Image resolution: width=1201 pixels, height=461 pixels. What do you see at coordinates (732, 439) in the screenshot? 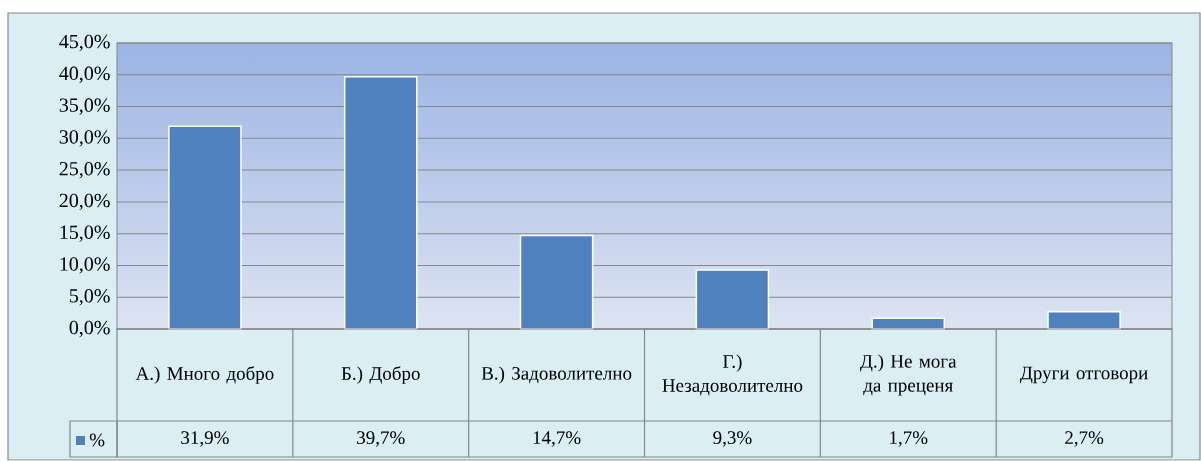
I see `data-label: 9,3%` at bounding box center [732, 439].